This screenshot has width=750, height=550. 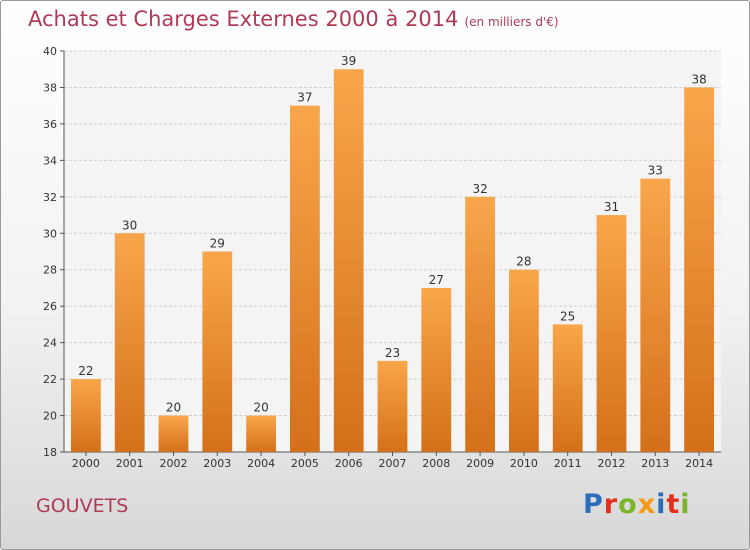 I want to click on y-tick-label: 34, so click(x=50, y=160).